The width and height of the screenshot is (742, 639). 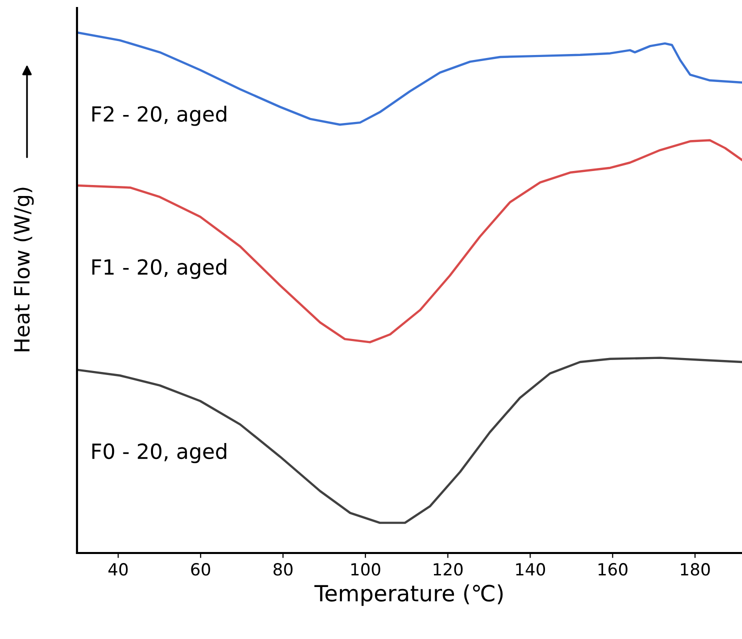 I want to click on x-tick-label: 120, so click(x=448, y=569).